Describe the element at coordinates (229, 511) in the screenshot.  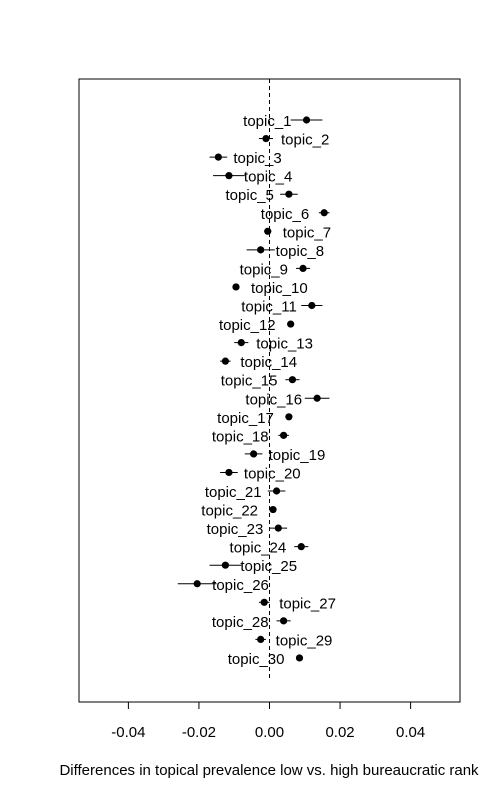
I see `point-label: topic_22` at that location.